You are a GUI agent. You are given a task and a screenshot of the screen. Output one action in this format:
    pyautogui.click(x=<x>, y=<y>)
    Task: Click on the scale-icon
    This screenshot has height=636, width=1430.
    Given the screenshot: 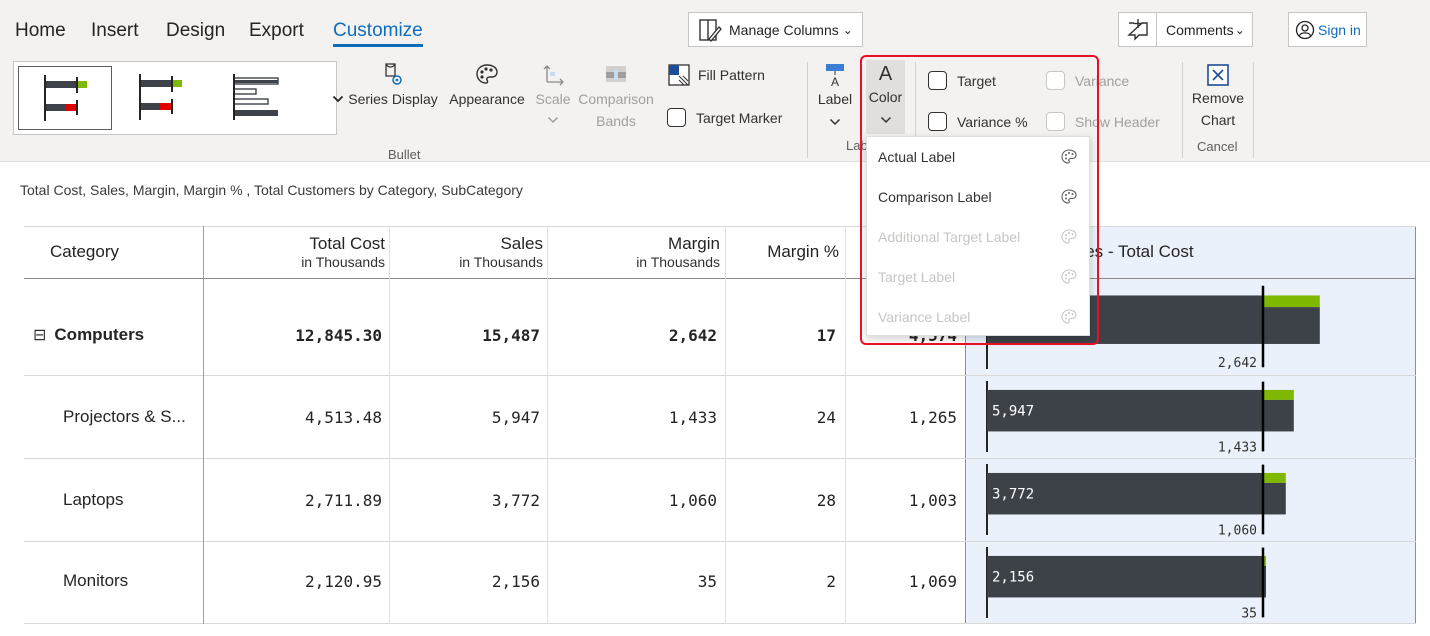 What is the action you would take?
    pyautogui.click(x=553, y=75)
    